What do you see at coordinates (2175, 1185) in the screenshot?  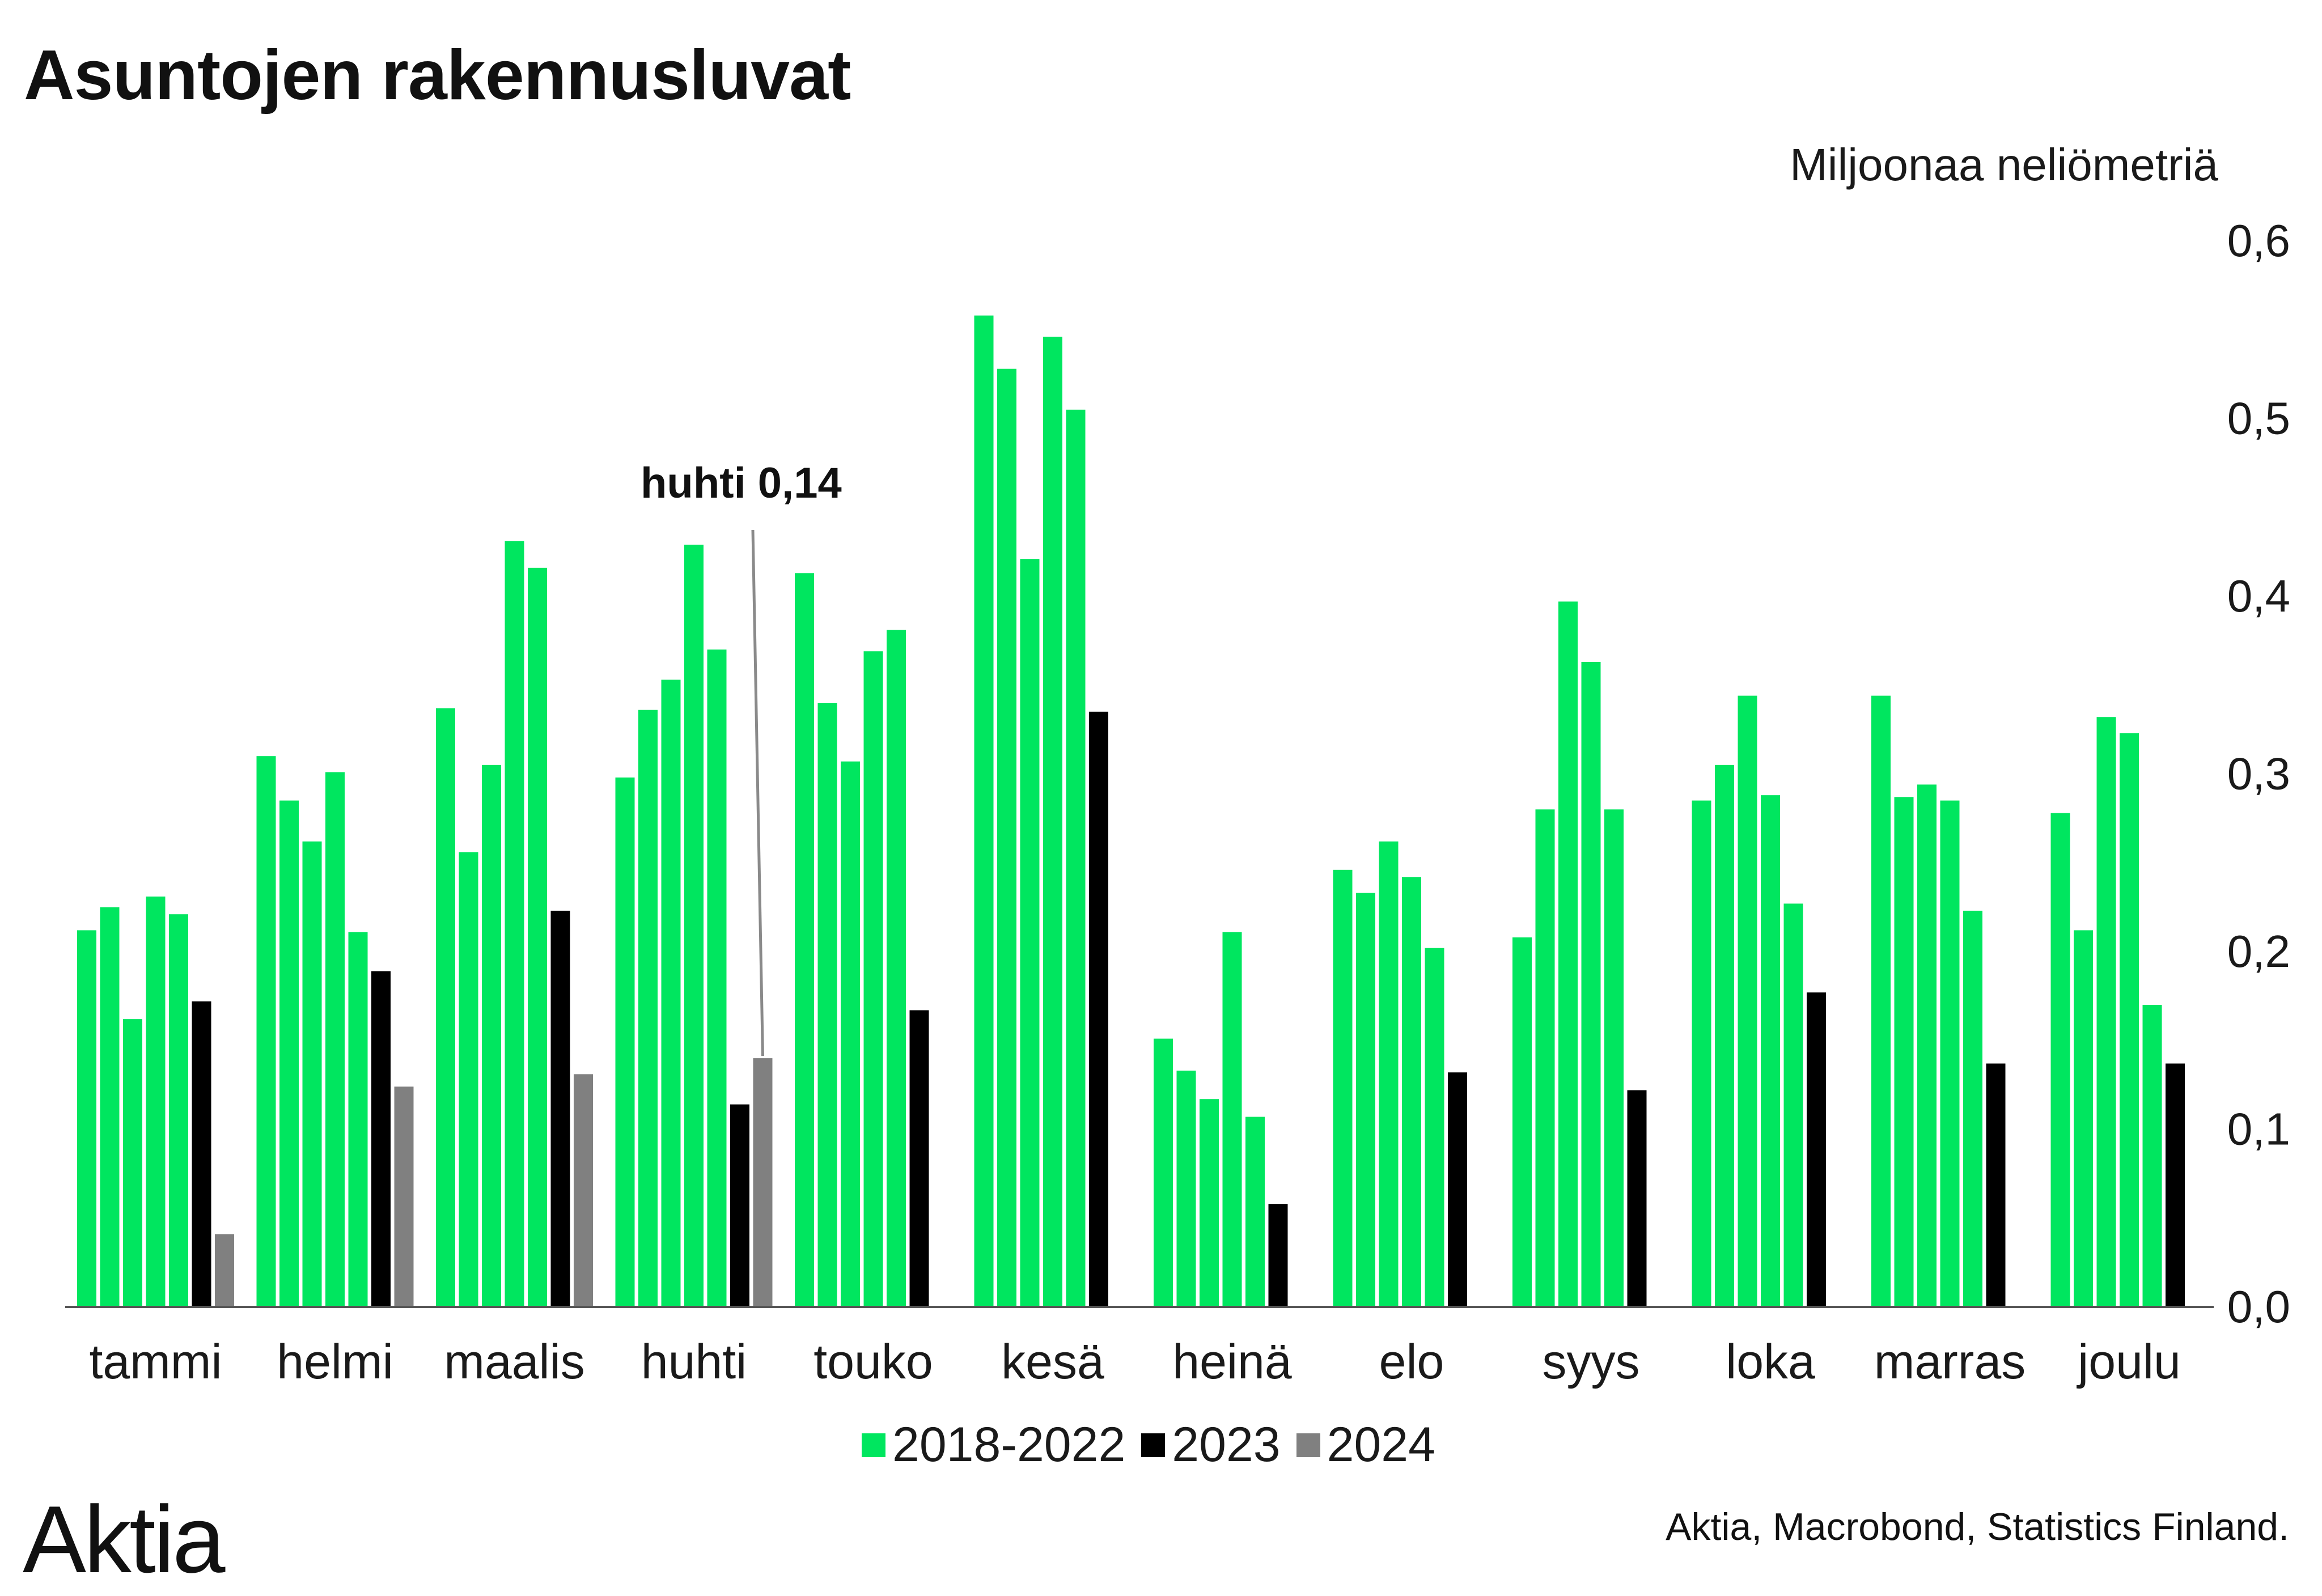 I see `bar-joulu-2023` at bounding box center [2175, 1185].